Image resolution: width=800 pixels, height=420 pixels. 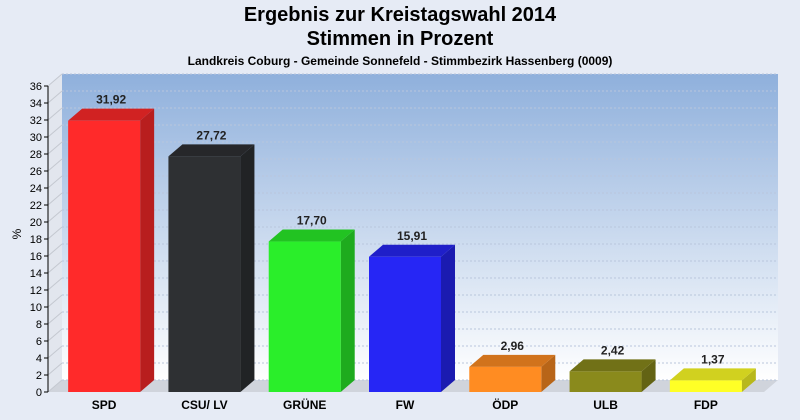 I want to click on bar-ulb, so click(x=605, y=381).